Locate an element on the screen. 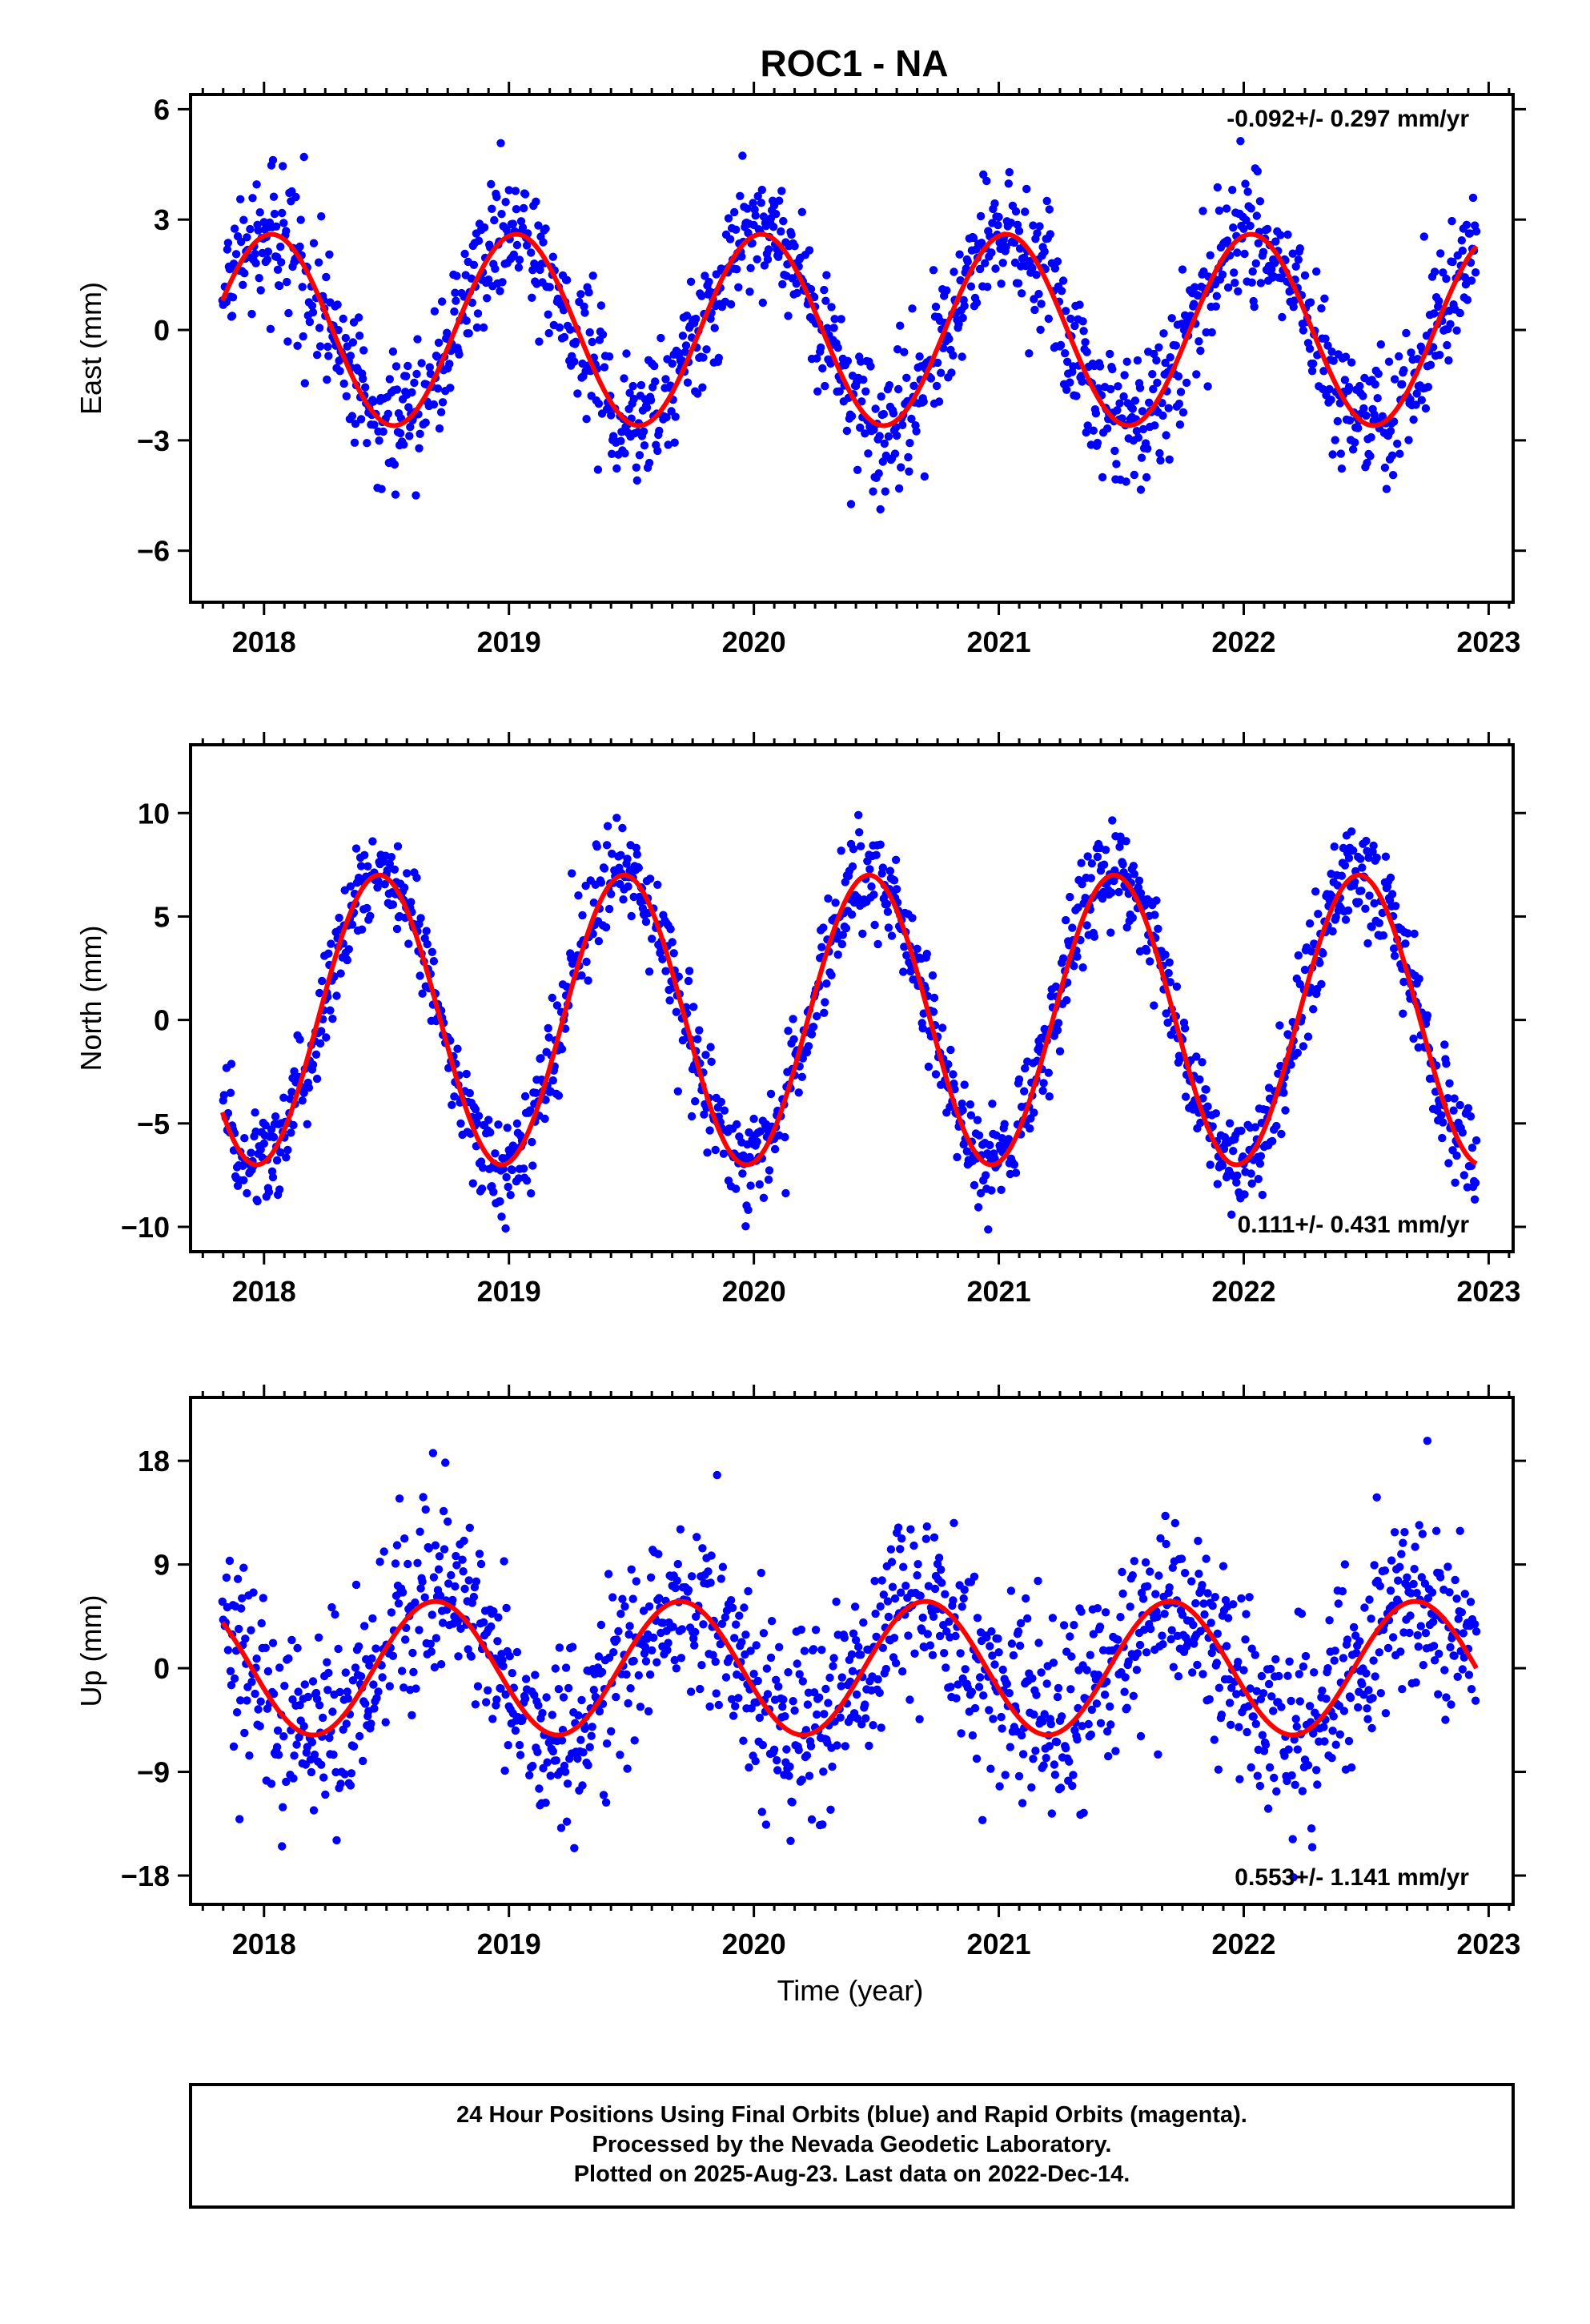 Image resolution: width=1590 pixels, height=2324 pixels. x-tick-label: 2020 is located at coordinates (754, 1944).